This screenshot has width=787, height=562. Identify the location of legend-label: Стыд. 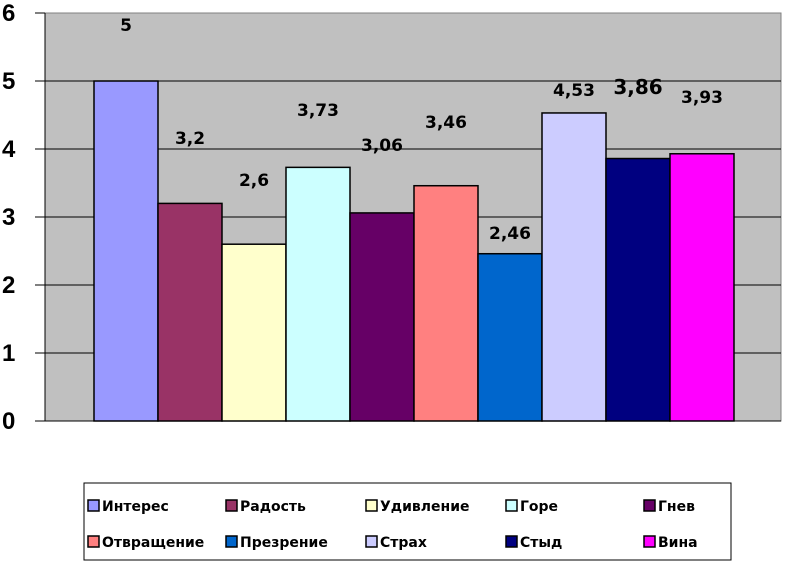
(541, 543).